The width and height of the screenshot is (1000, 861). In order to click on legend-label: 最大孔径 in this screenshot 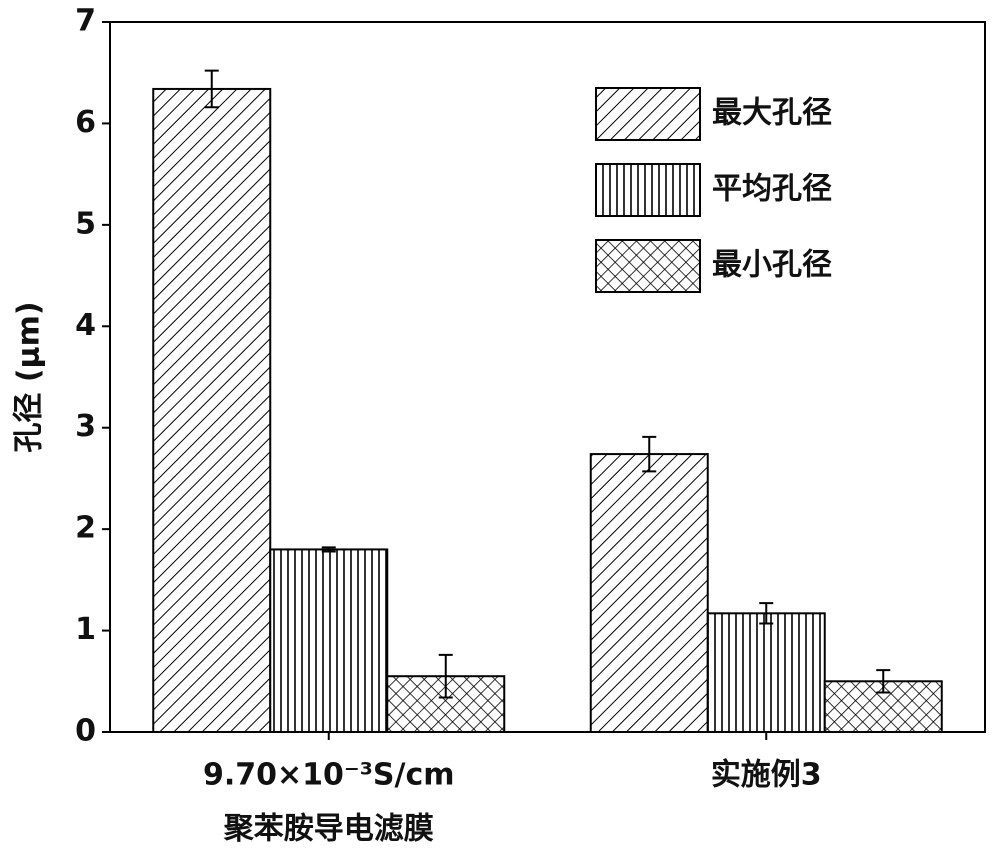, I will do `click(772, 113)`.